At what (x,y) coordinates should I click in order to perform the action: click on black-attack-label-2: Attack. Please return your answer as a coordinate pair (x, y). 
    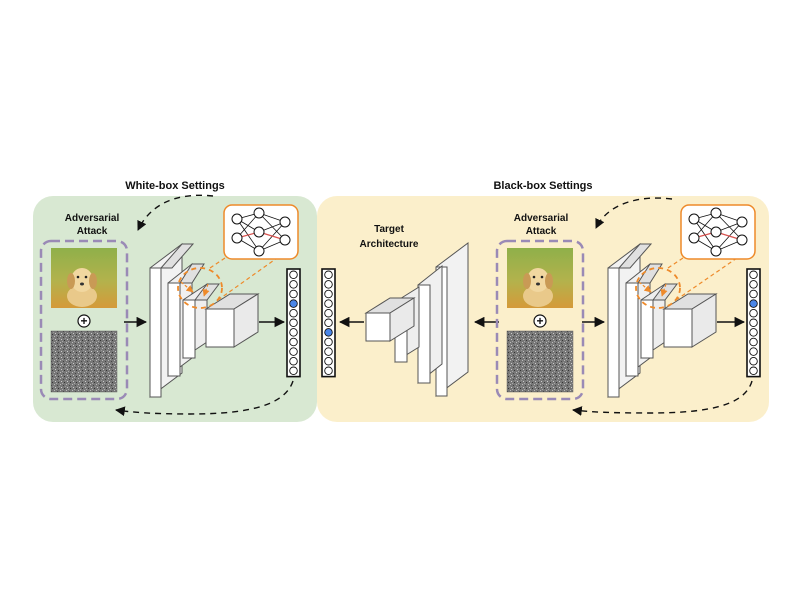
    Looking at the image, I should click on (541, 231).